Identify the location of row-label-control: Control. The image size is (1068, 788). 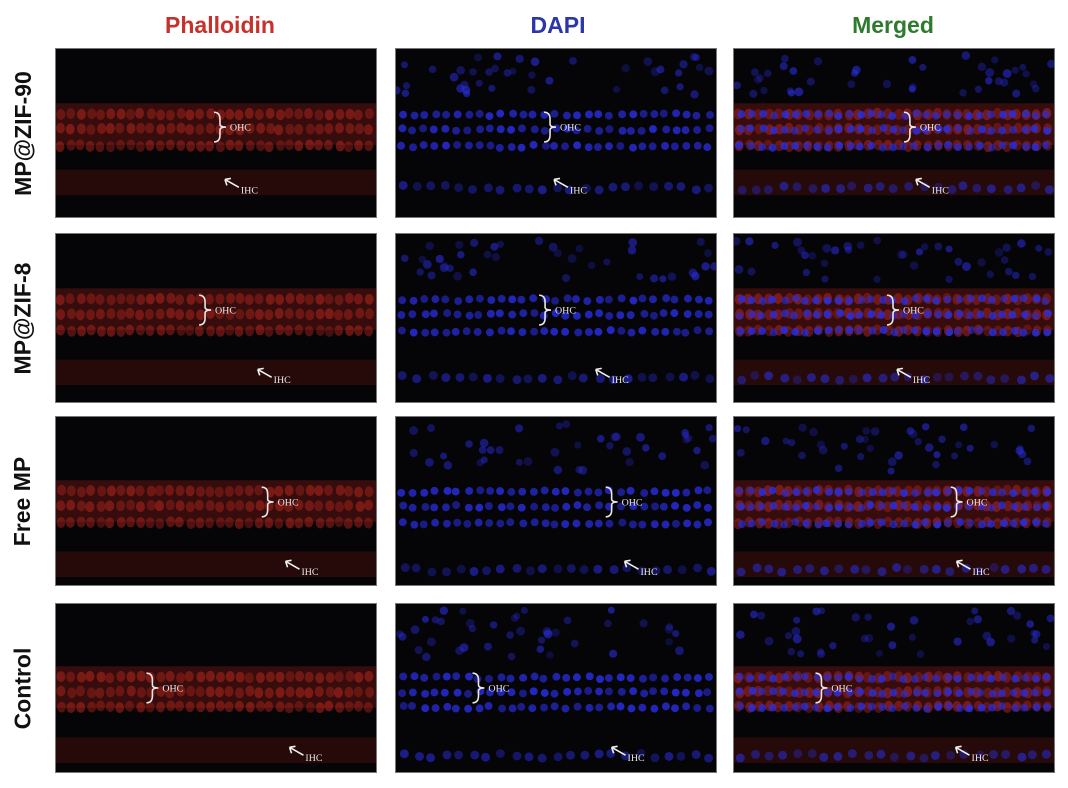
(23, 688).